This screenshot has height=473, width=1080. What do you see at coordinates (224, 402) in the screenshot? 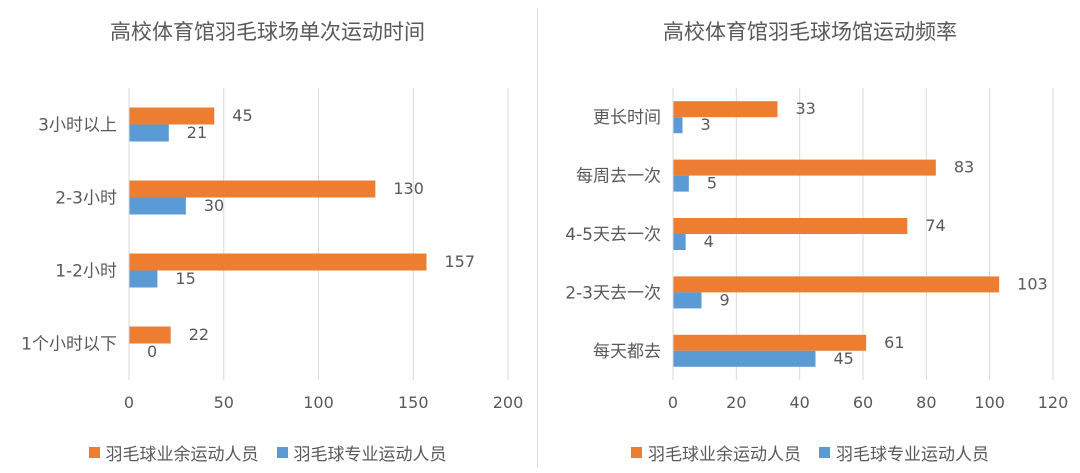
I see `x-tick-label: 50` at bounding box center [224, 402].